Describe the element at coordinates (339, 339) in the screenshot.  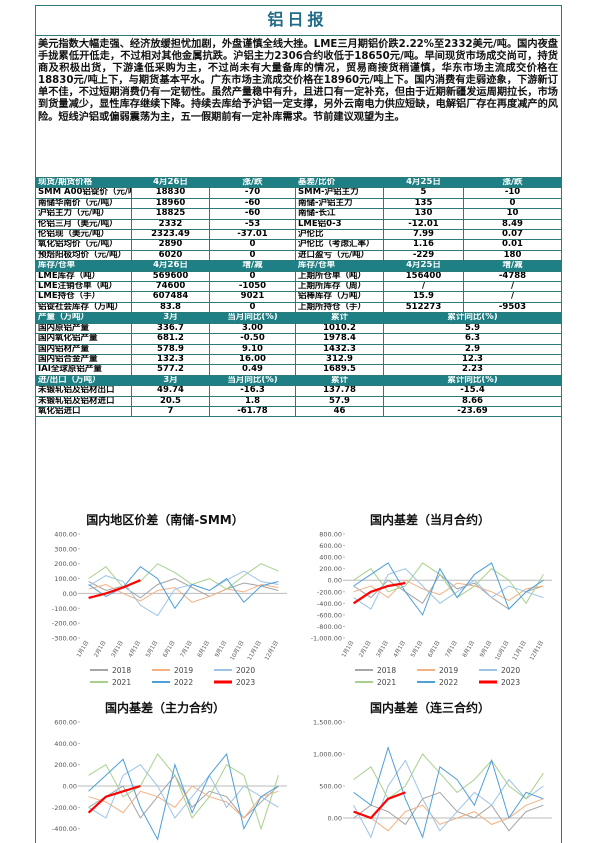
I see `table-cell: 1978.4` at that location.